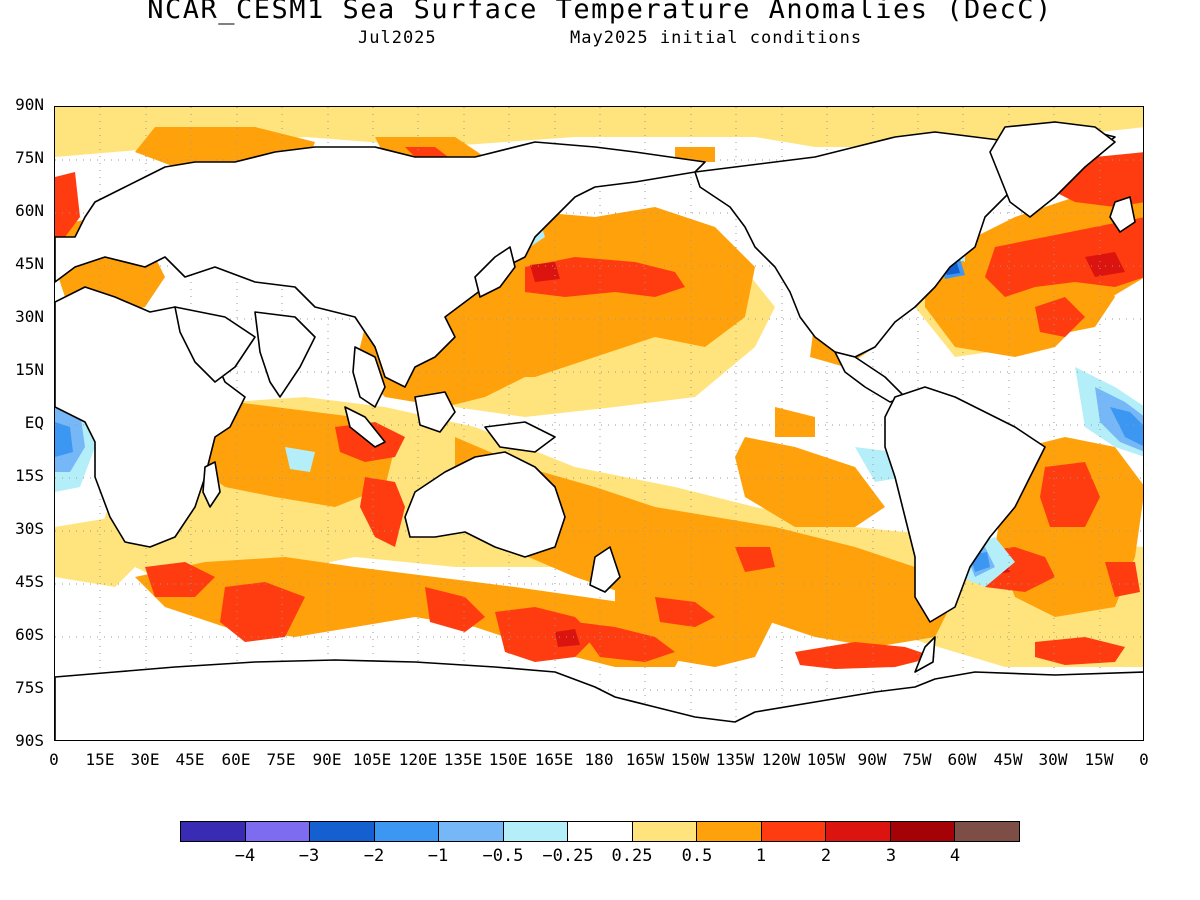 The height and width of the screenshot is (900, 1200). I want to click on greenland, so click(1052, 169).